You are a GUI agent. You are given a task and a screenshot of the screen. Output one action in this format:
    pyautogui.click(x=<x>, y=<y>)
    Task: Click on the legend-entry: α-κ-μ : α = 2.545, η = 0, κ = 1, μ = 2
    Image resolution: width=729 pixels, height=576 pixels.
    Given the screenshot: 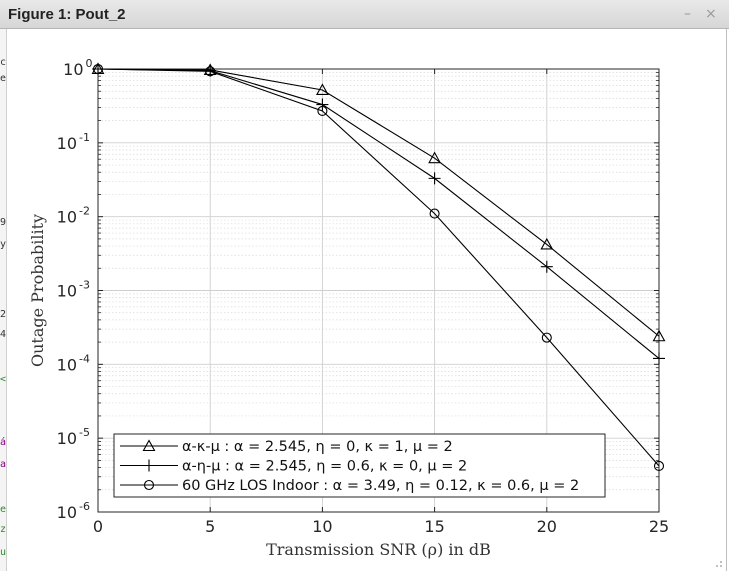 What is the action you would take?
    pyautogui.click(x=286, y=447)
    